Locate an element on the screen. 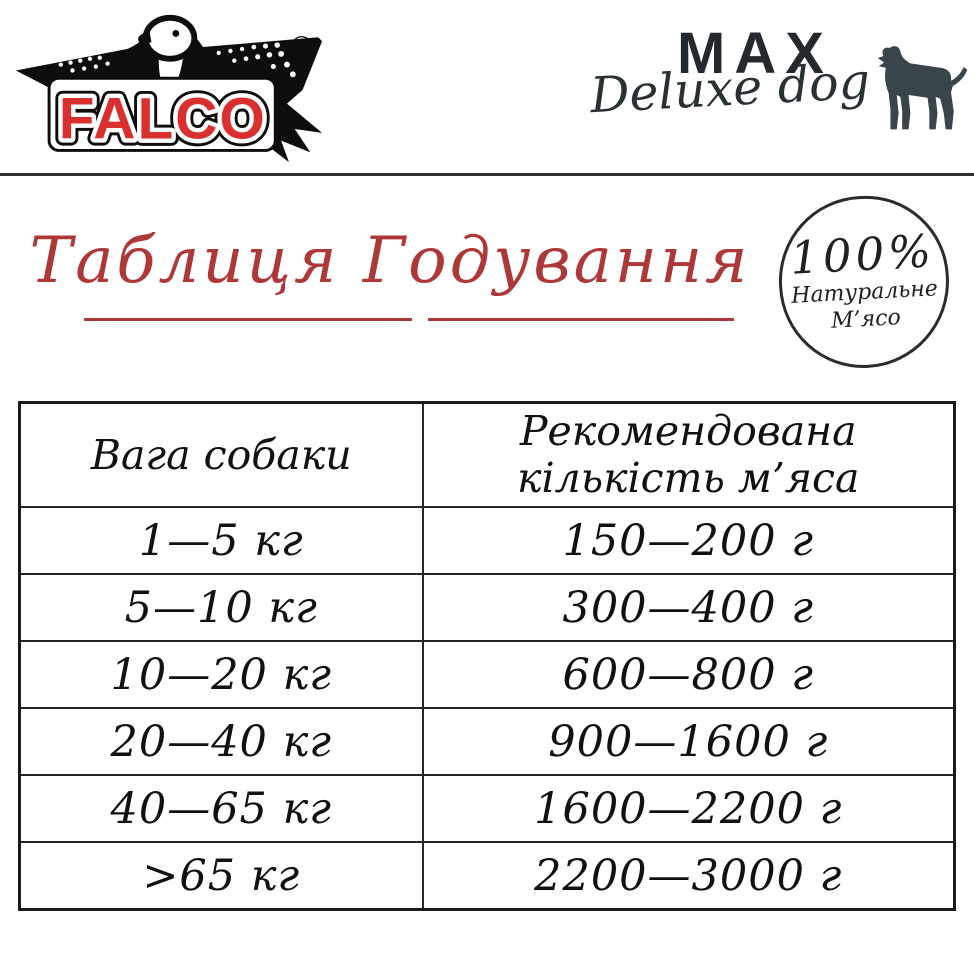 Image resolution: width=974 pixels, height=974 pixels. weight-column-header: Вага собаки is located at coordinates (221, 454).